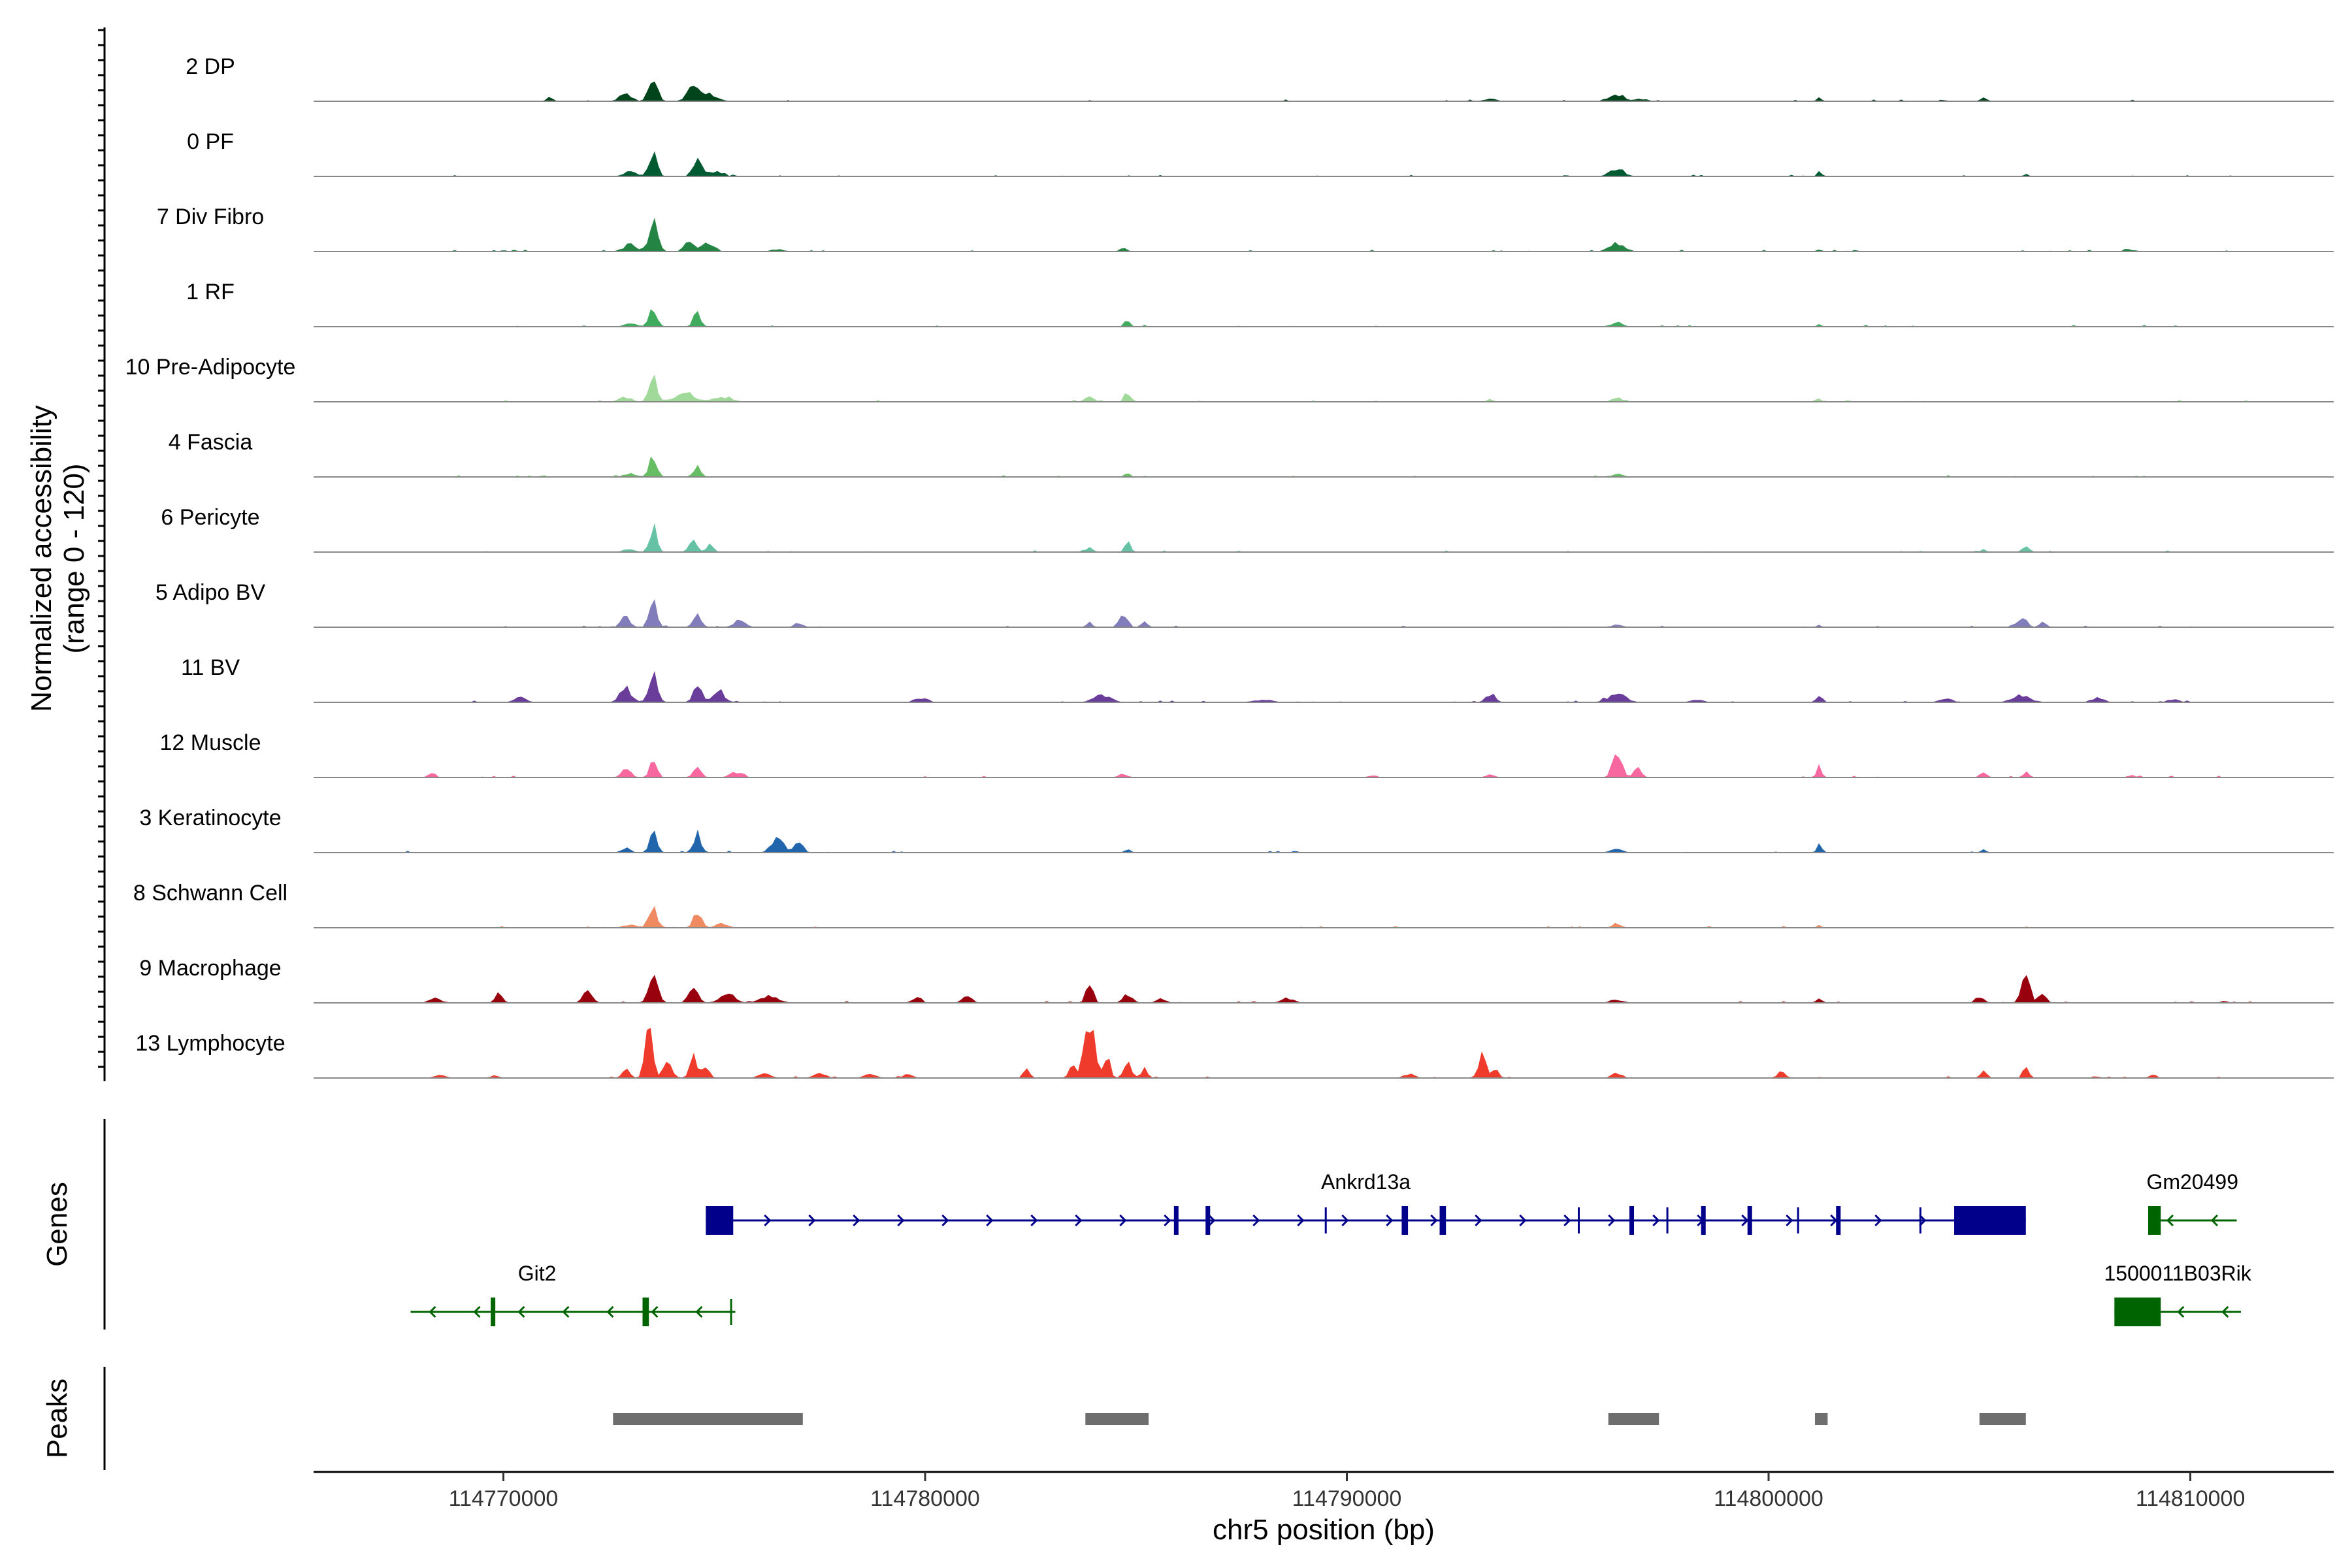 The width and height of the screenshot is (2352, 1568). I want to click on track-0-pf: 0 PF, so click(1260, 153).